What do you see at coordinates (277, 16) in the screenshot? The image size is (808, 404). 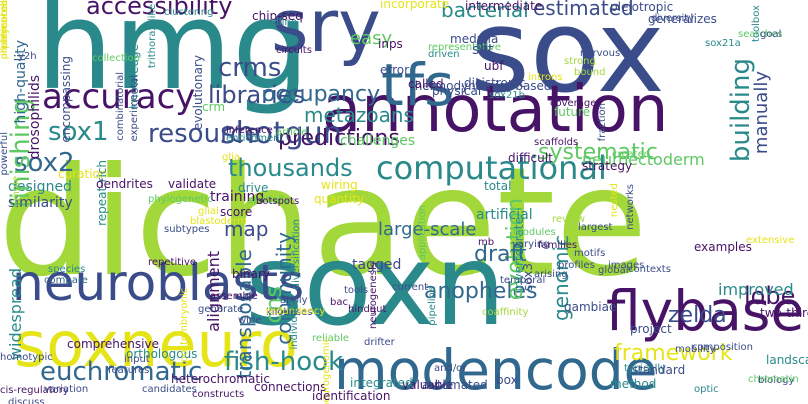 I see `cloud-word-chip-seq: chip-seq` at bounding box center [277, 16].